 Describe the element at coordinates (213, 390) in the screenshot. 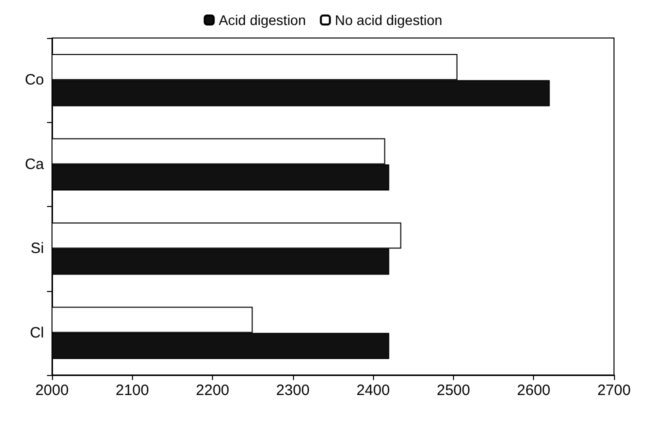

I see `x-tick-label: 2200` at that location.